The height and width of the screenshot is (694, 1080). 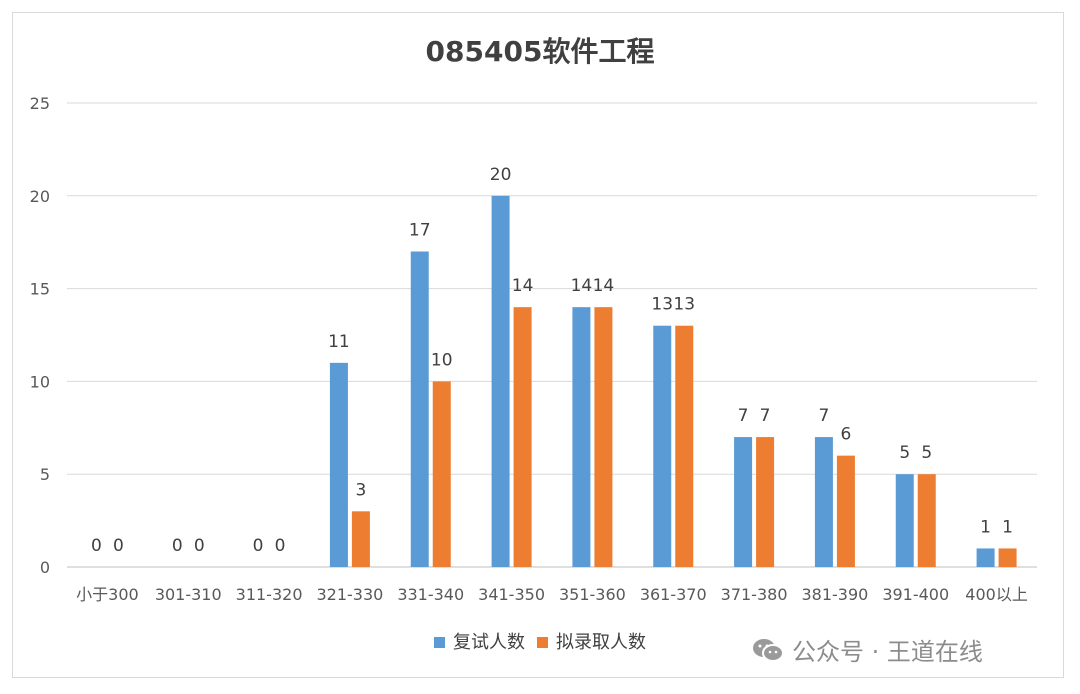 What do you see at coordinates (349, 594) in the screenshot?
I see `x-tick-label: 321-330` at bounding box center [349, 594].